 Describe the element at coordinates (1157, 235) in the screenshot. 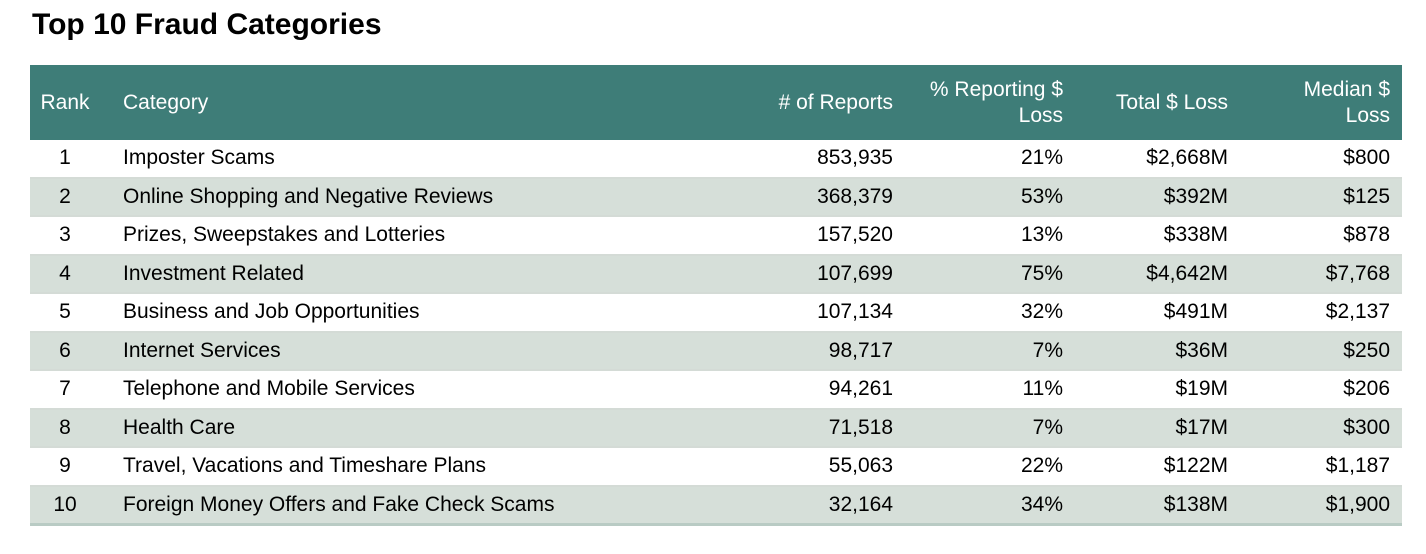

I see `cell-total-loss: $338M` at that location.